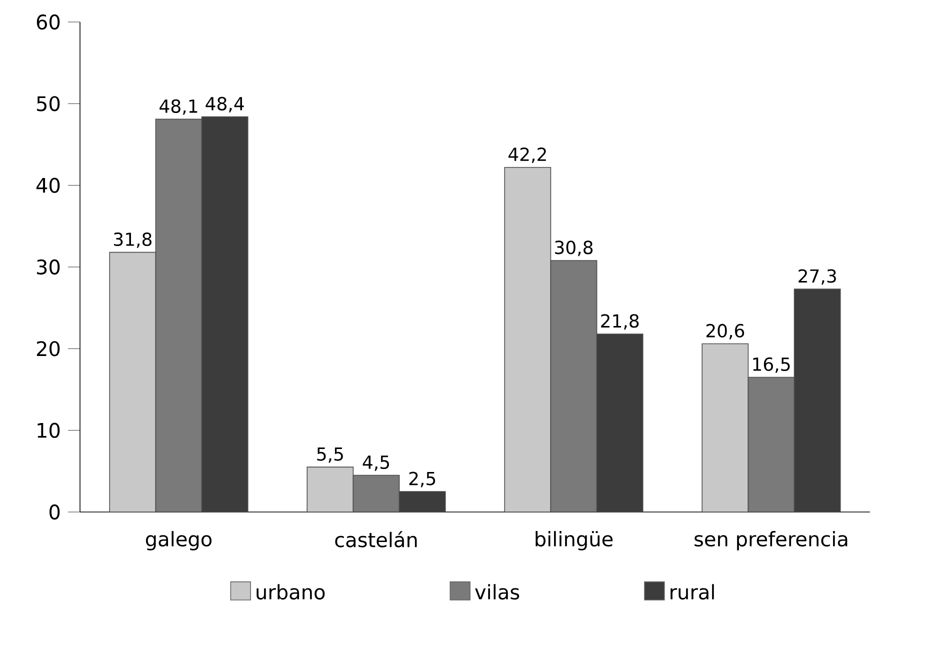  Describe the element at coordinates (179, 107) in the screenshot. I see `data-label: 48,1` at that location.